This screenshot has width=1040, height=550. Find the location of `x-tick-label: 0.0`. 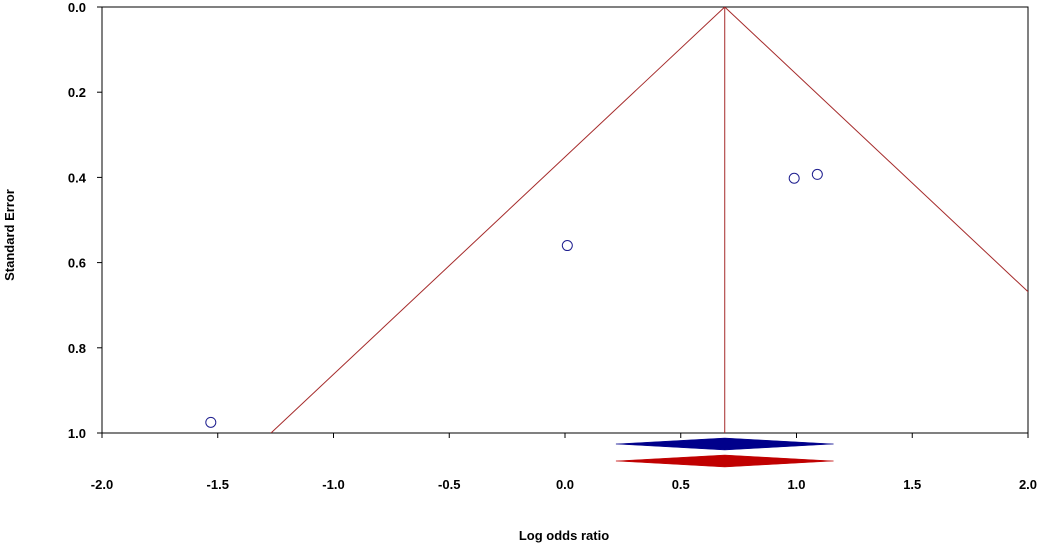

x-tick-label: 0.0 is located at coordinates (565, 484).